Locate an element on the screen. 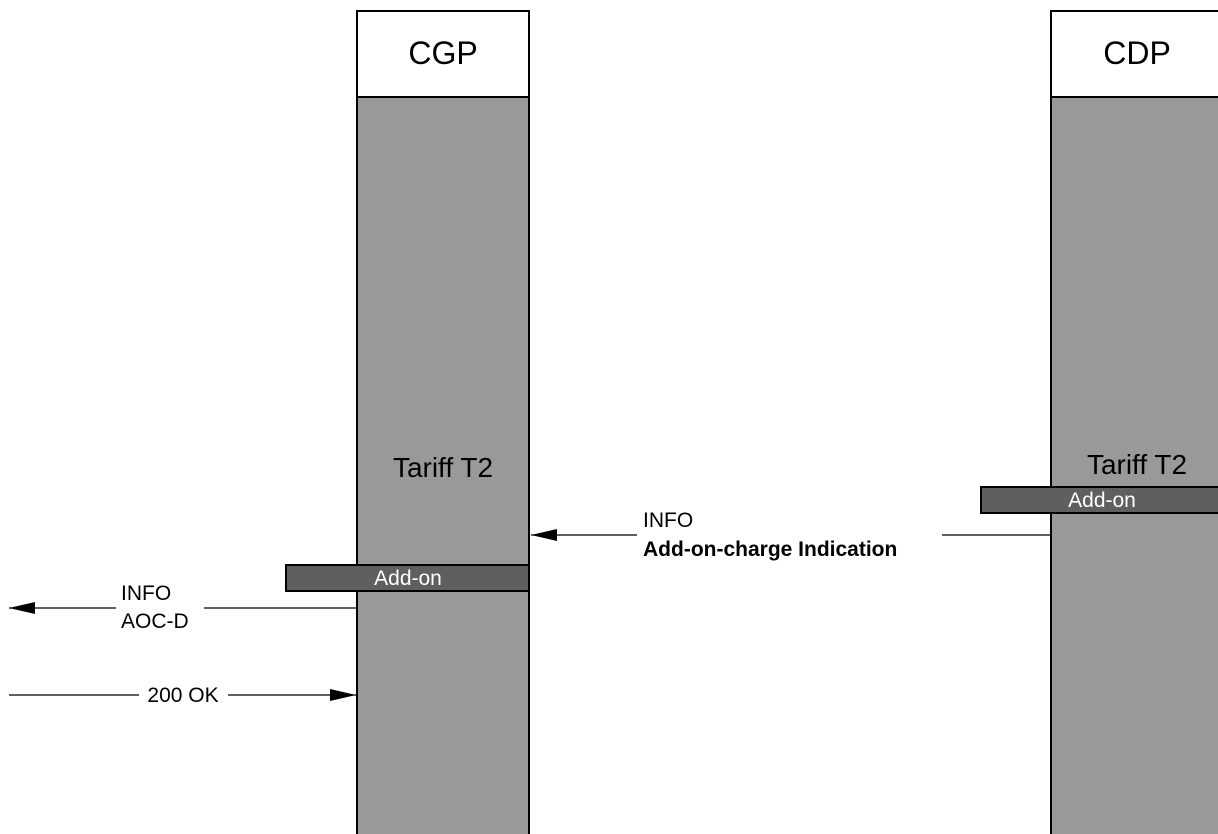  ok-label: 200 OK is located at coordinates (182, 695).